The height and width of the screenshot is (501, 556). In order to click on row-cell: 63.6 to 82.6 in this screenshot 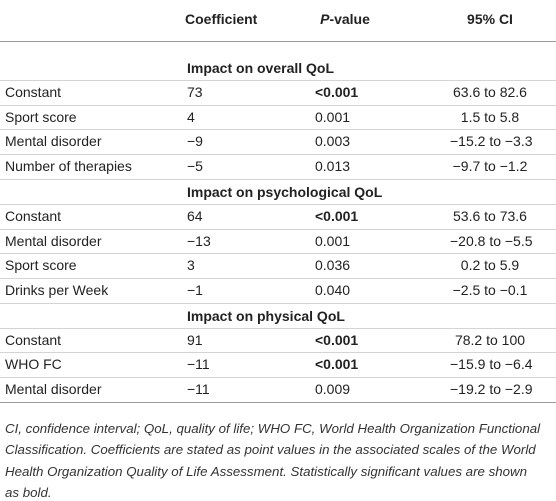, I will do `click(490, 92)`.